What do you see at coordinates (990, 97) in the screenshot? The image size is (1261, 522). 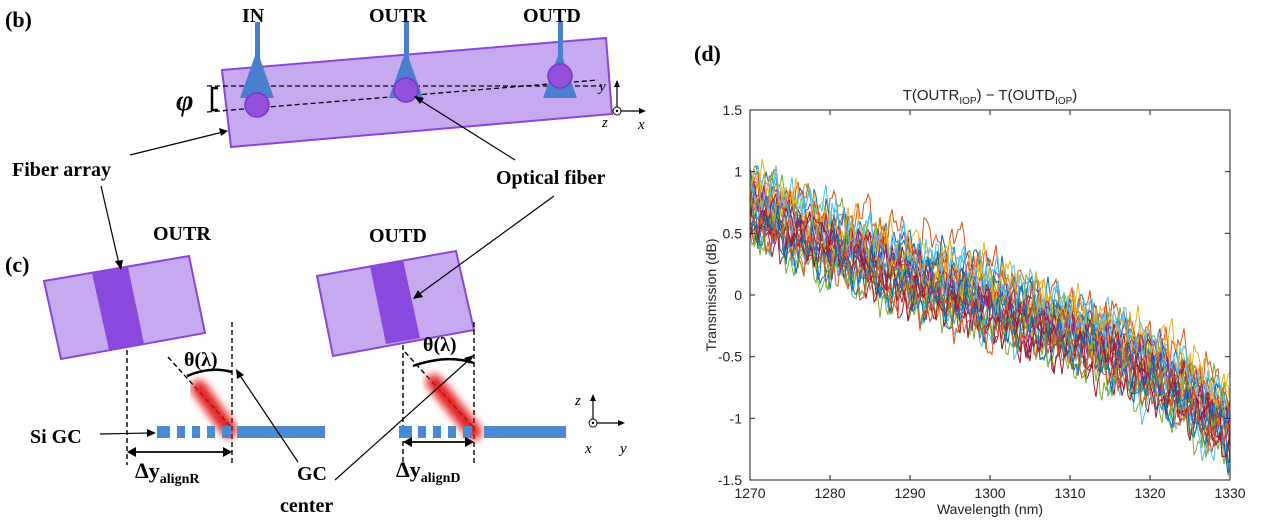 I see `chart-title: T(OUTRIOP) − T(OUTDIOP)` at bounding box center [990, 97].